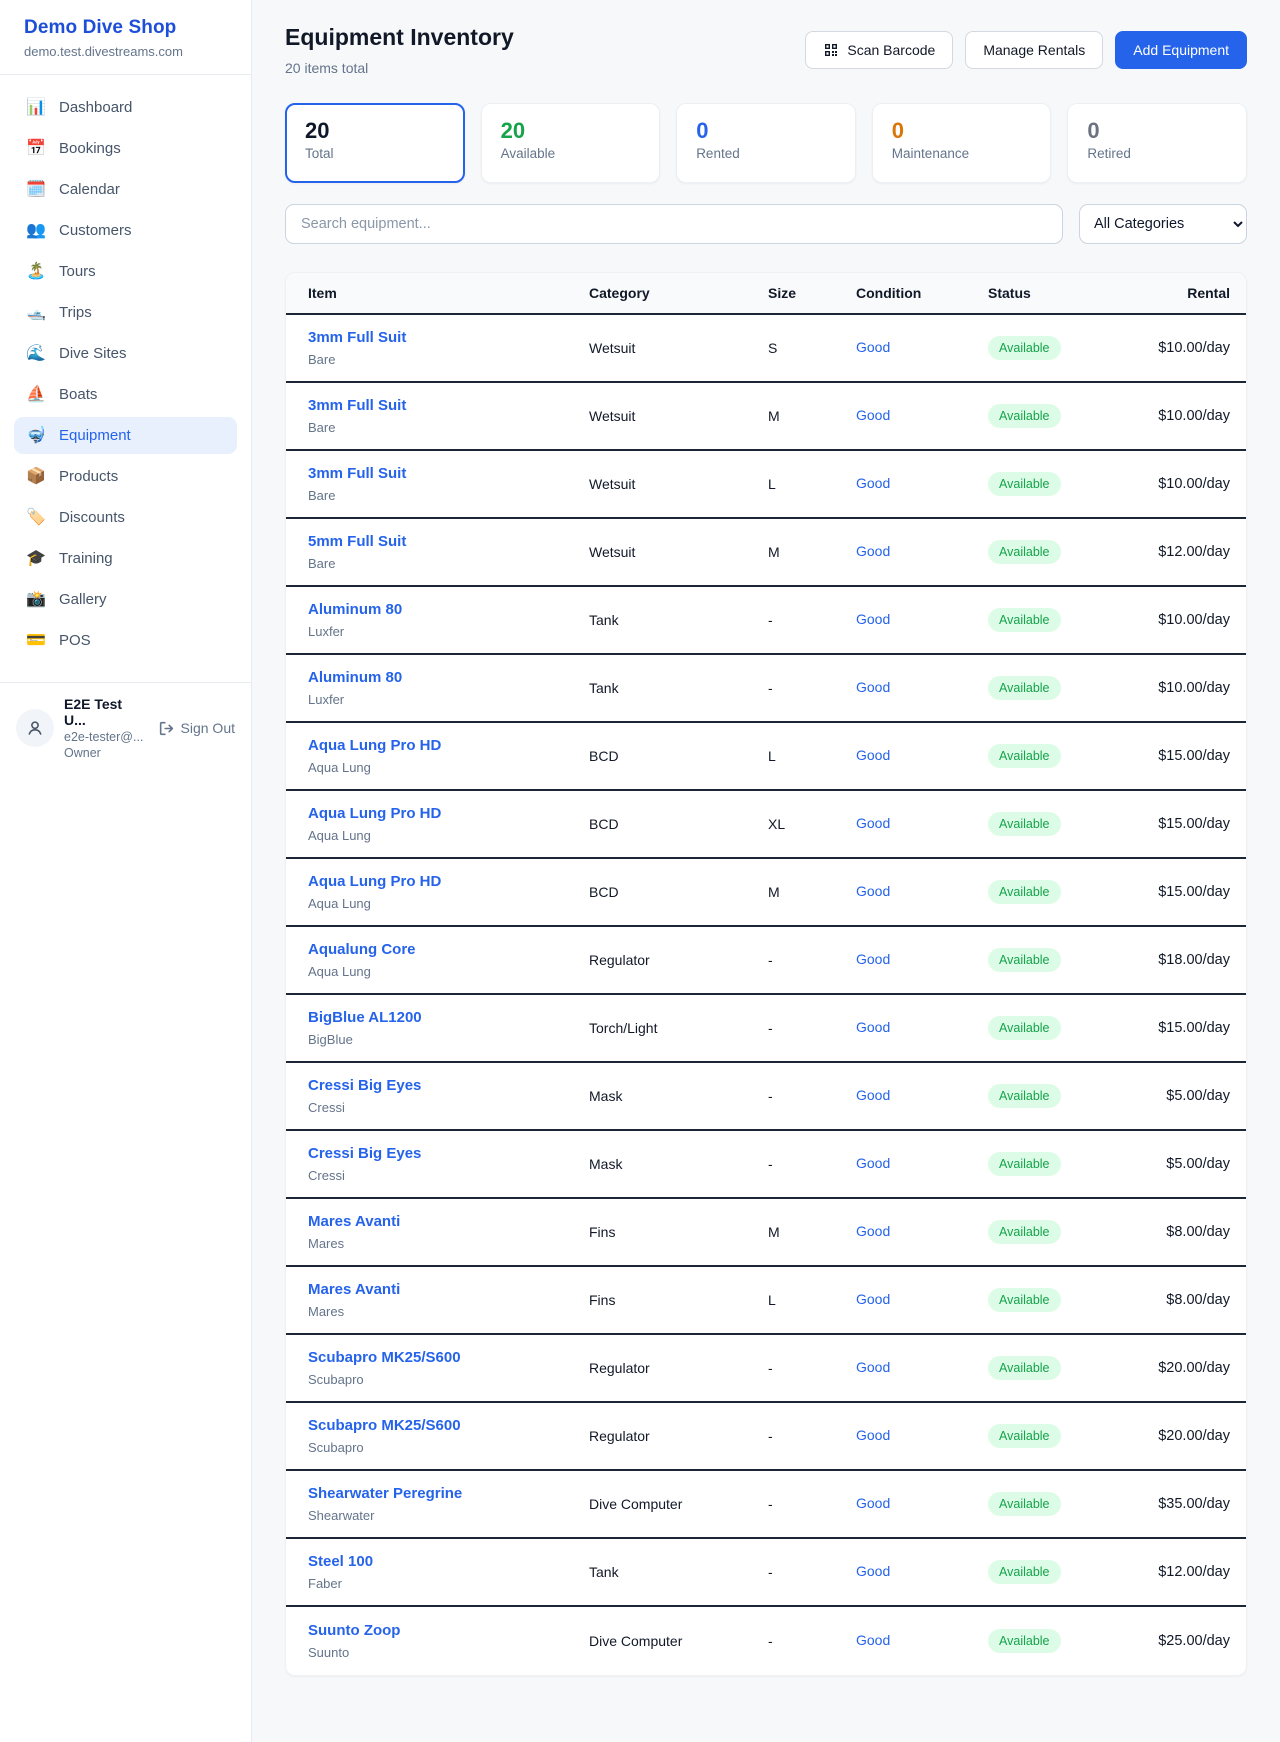 The height and width of the screenshot is (1742, 1280). What do you see at coordinates (341, 1561) in the screenshot?
I see `item-name-link: Steel 100` at bounding box center [341, 1561].